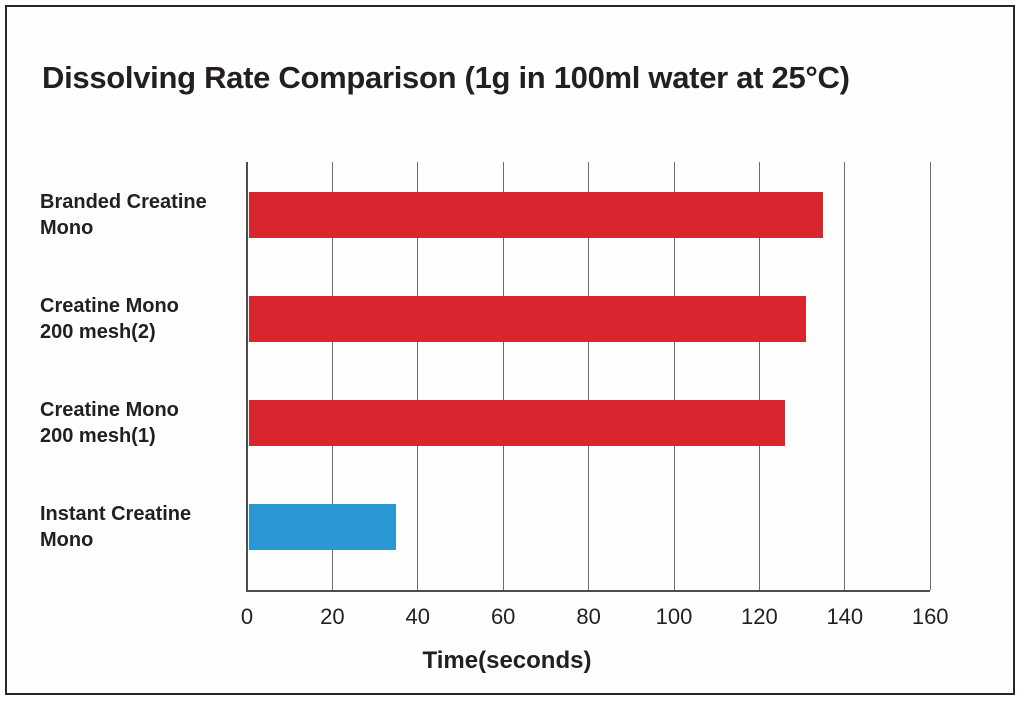 This screenshot has width=1024, height=704. What do you see at coordinates (123, 202) in the screenshot?
I see `category-label-line: Branded Creatine` at bounding box center [123, 202].